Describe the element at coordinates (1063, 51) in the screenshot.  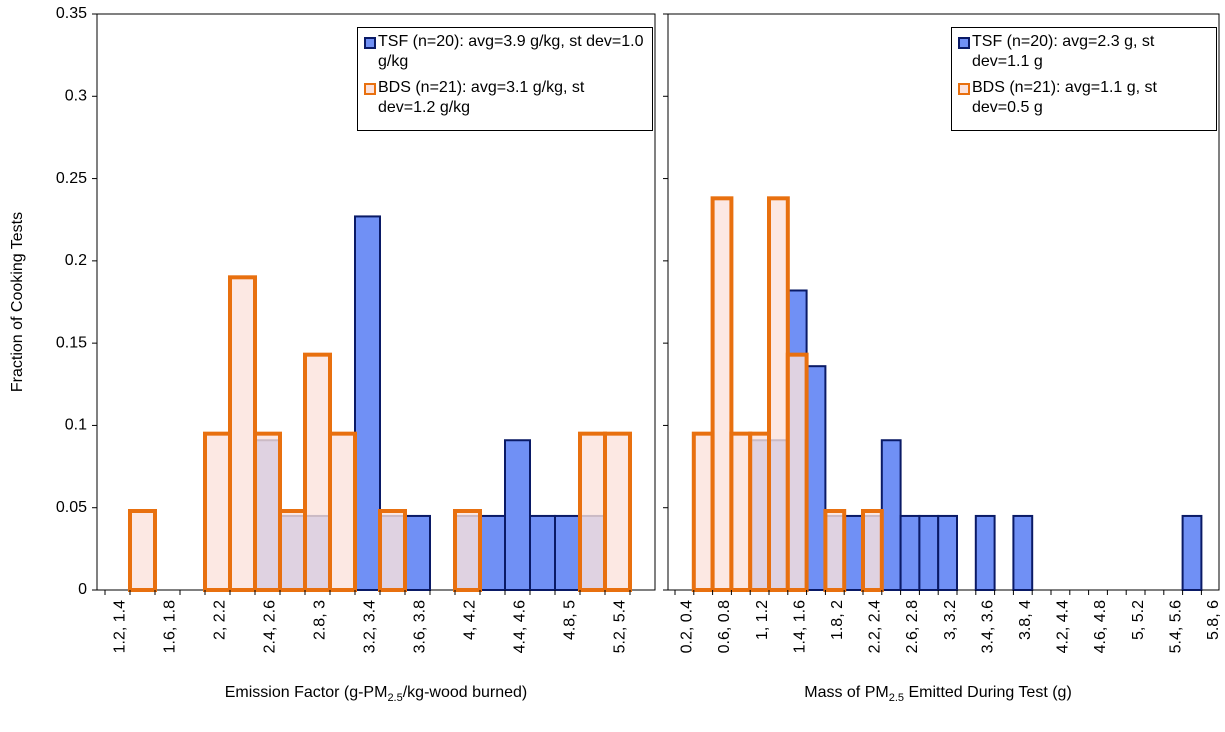
I see `legend-label: TSF (n=20): avg=2.3 g, st dev=1.1 g` at that location.